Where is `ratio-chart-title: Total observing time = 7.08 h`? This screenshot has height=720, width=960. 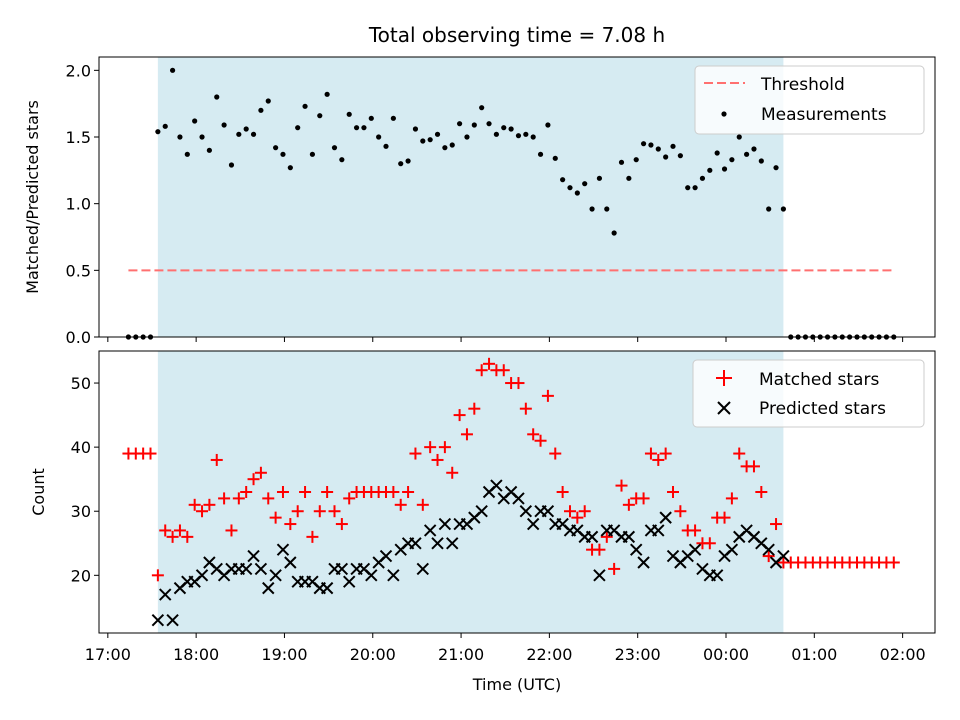 ratio-chart-title: Total observing time = 7.08 h is located at coordinates (516, 35).